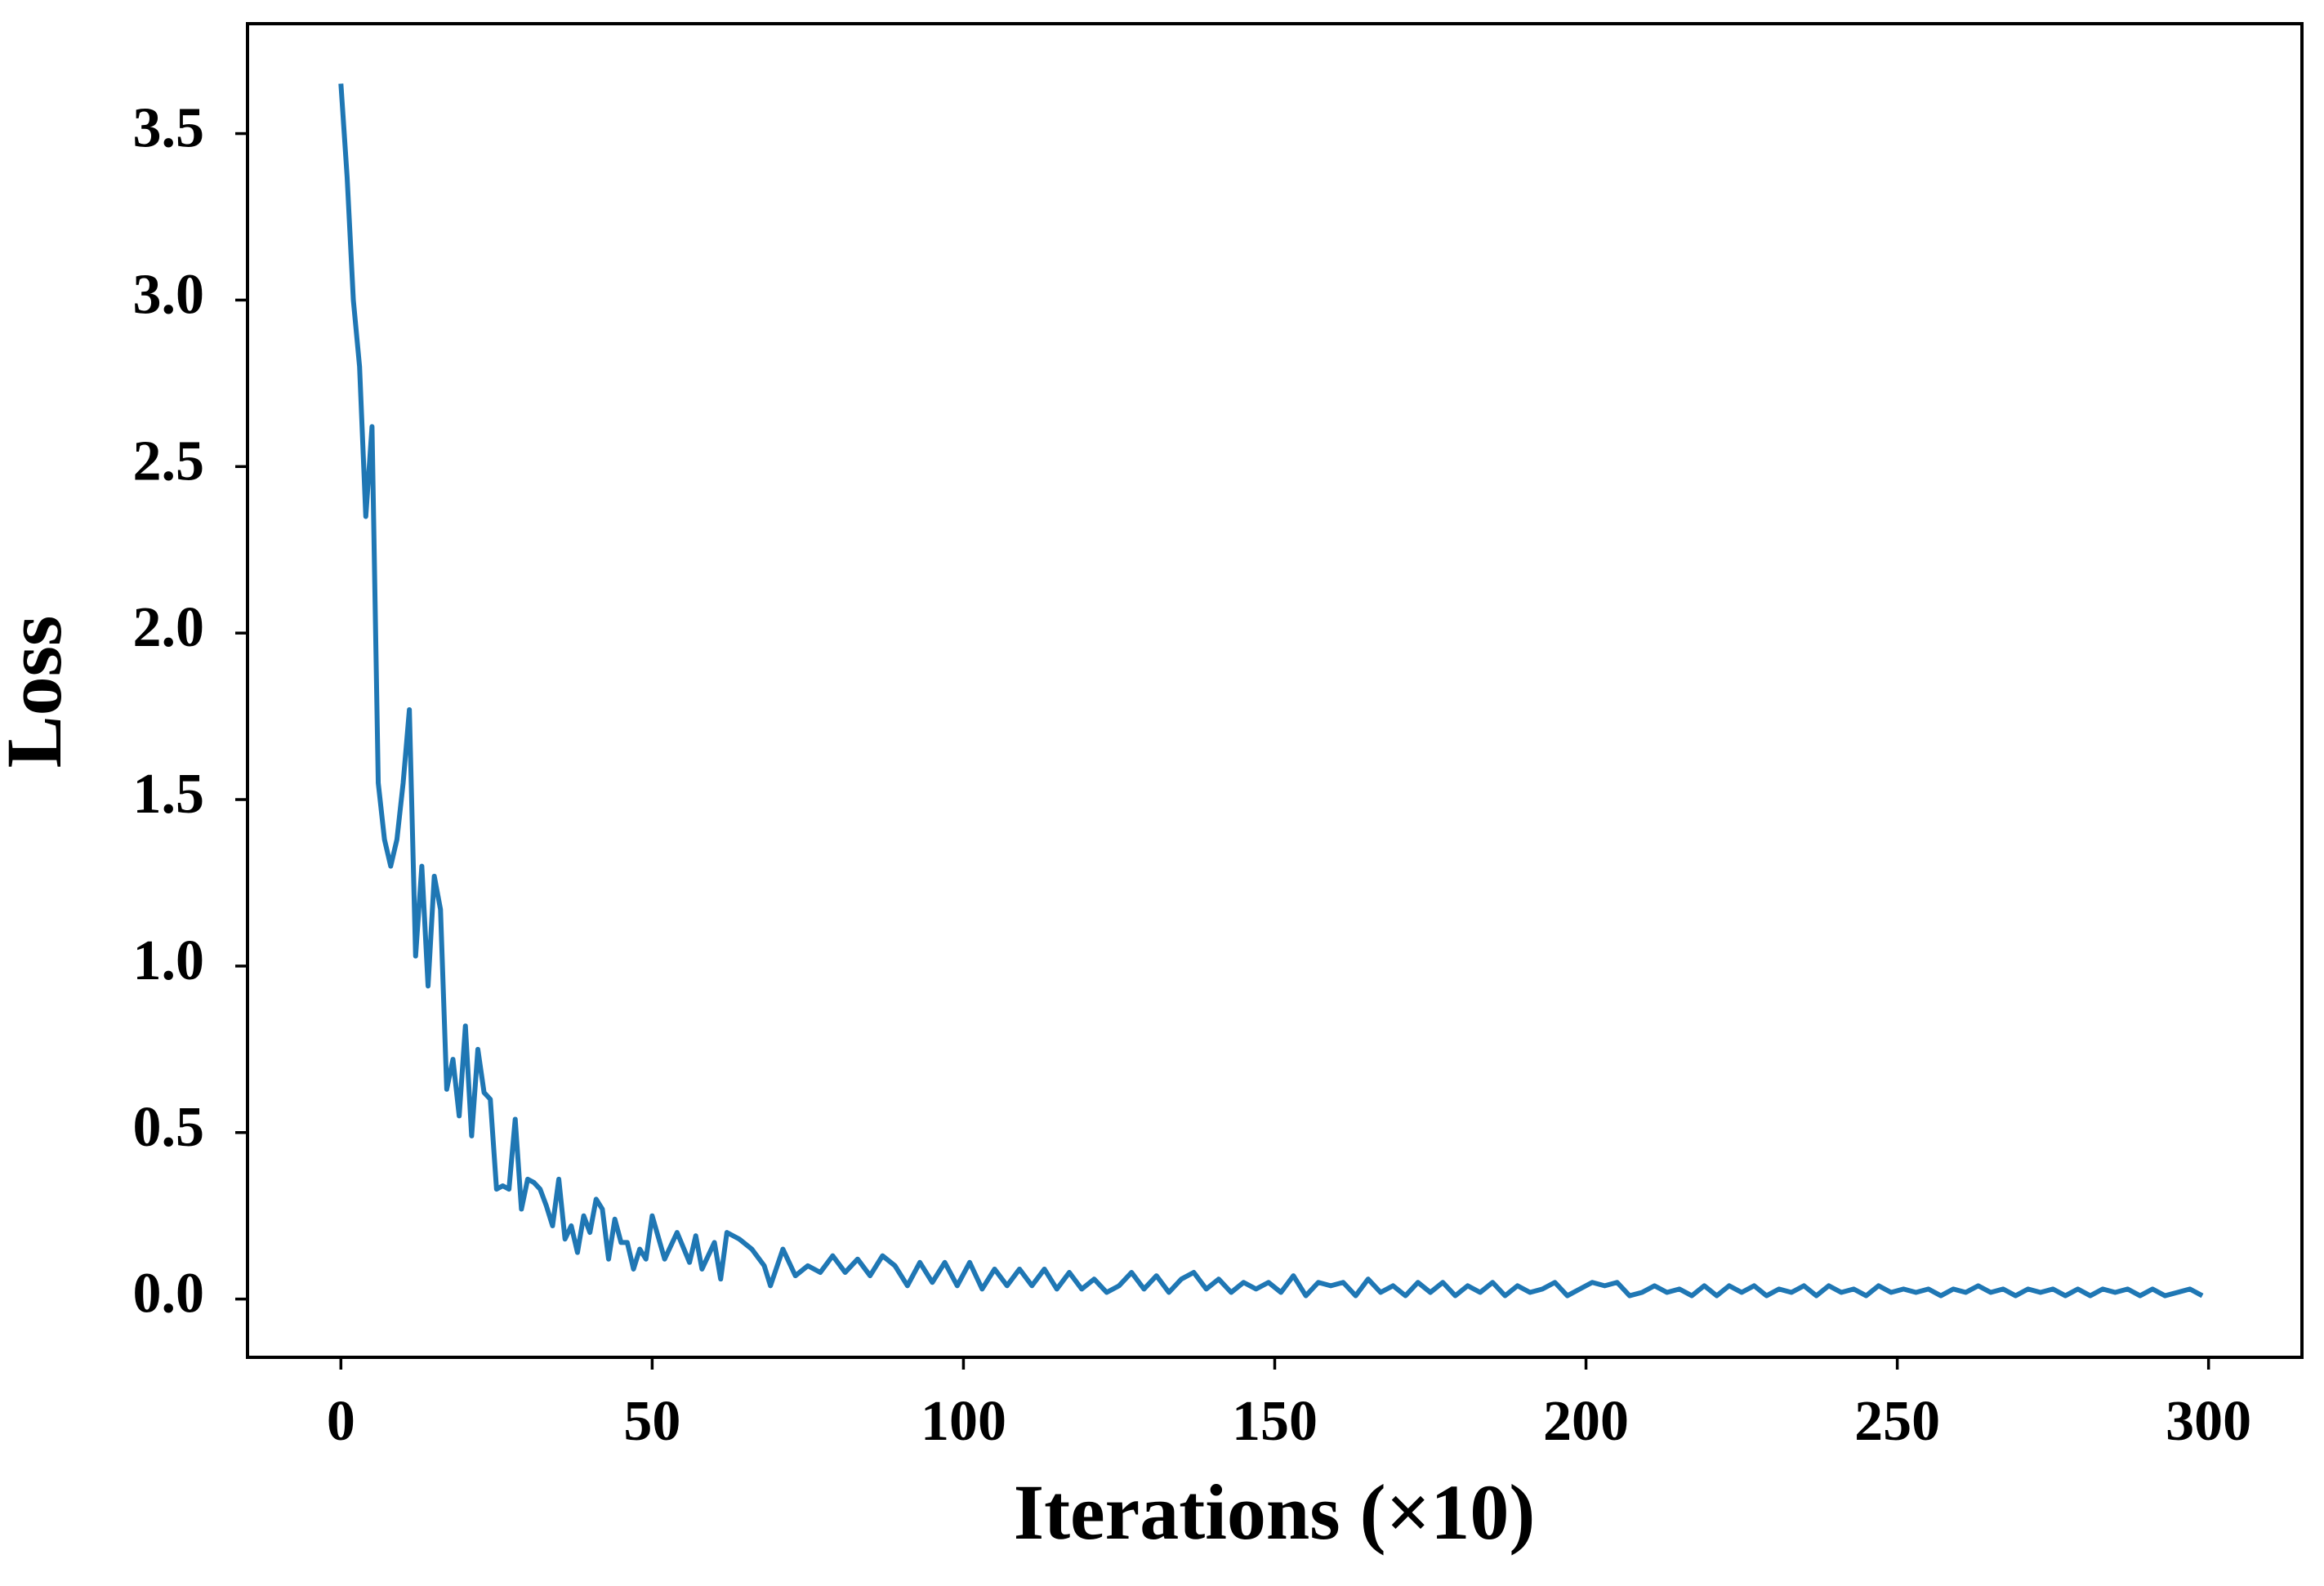 This screenshot has width=2324, height=1586. I want to click on y-axis-label: Loss, so click(39, 692).